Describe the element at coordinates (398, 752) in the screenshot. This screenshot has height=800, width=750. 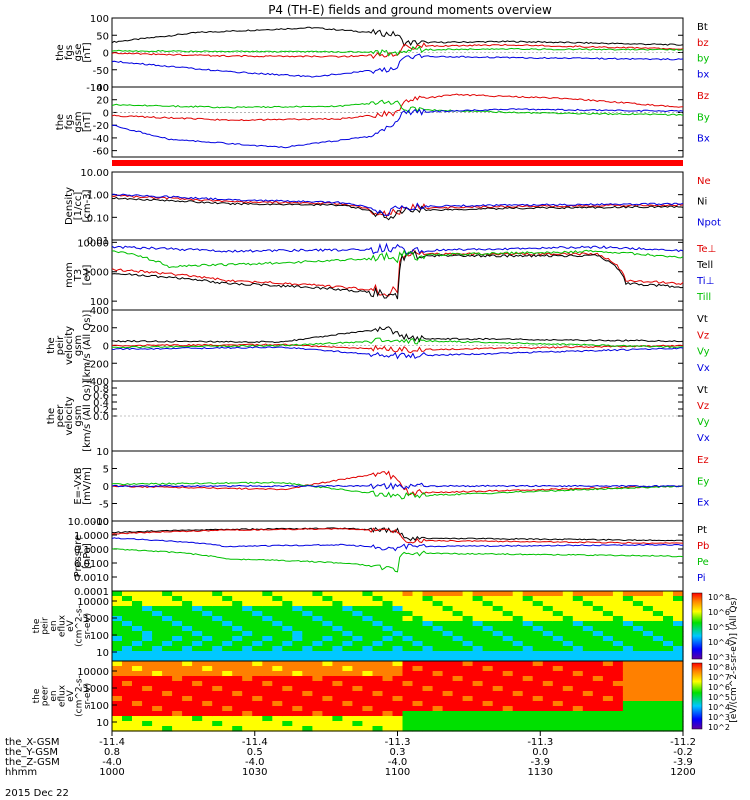
I see `x-tick-label: 0.3` at that location.